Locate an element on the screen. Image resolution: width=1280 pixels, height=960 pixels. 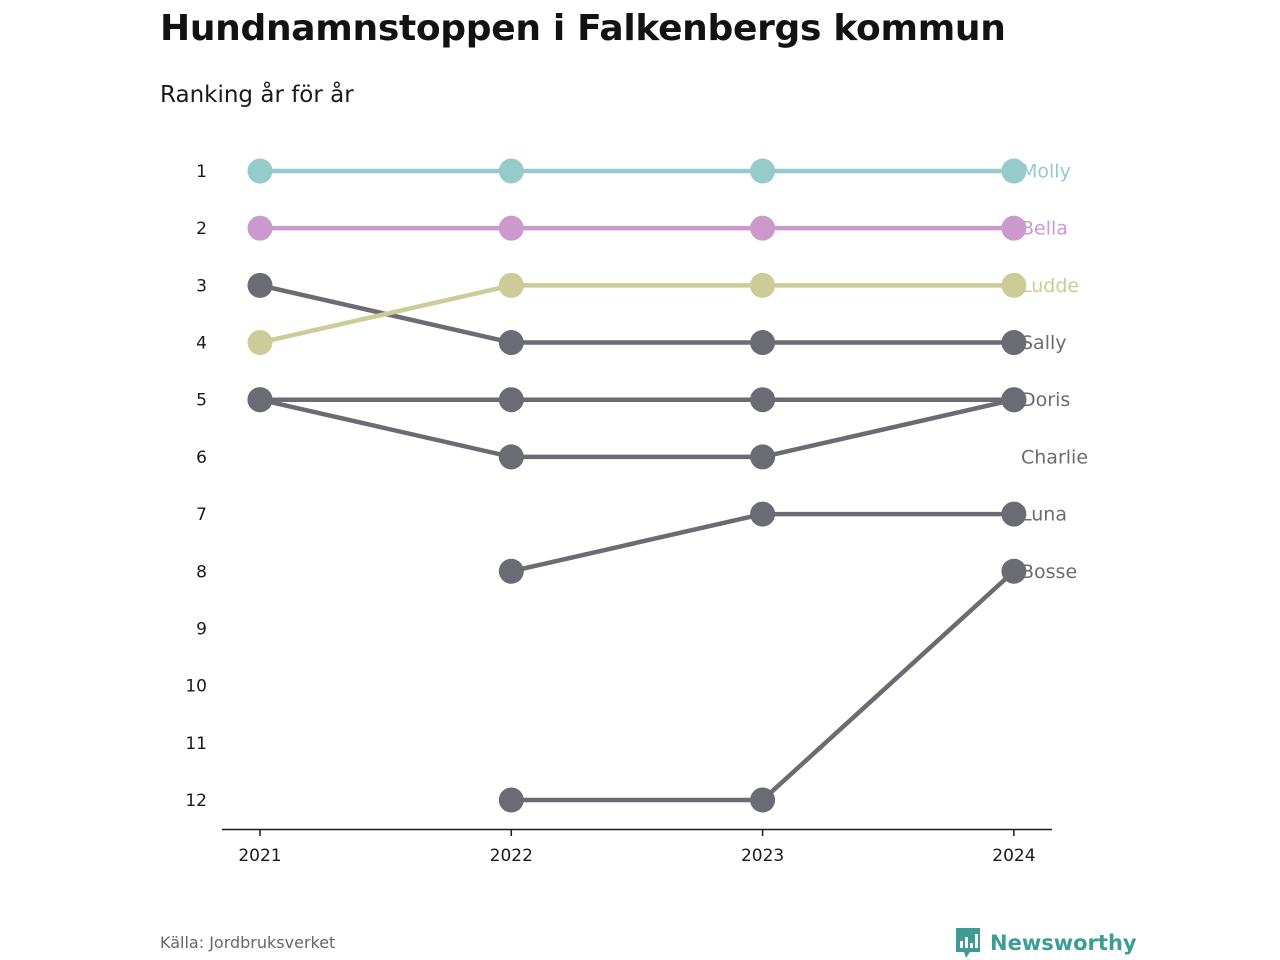
y-tick-label: 9 is located at coordinates (201, 629).